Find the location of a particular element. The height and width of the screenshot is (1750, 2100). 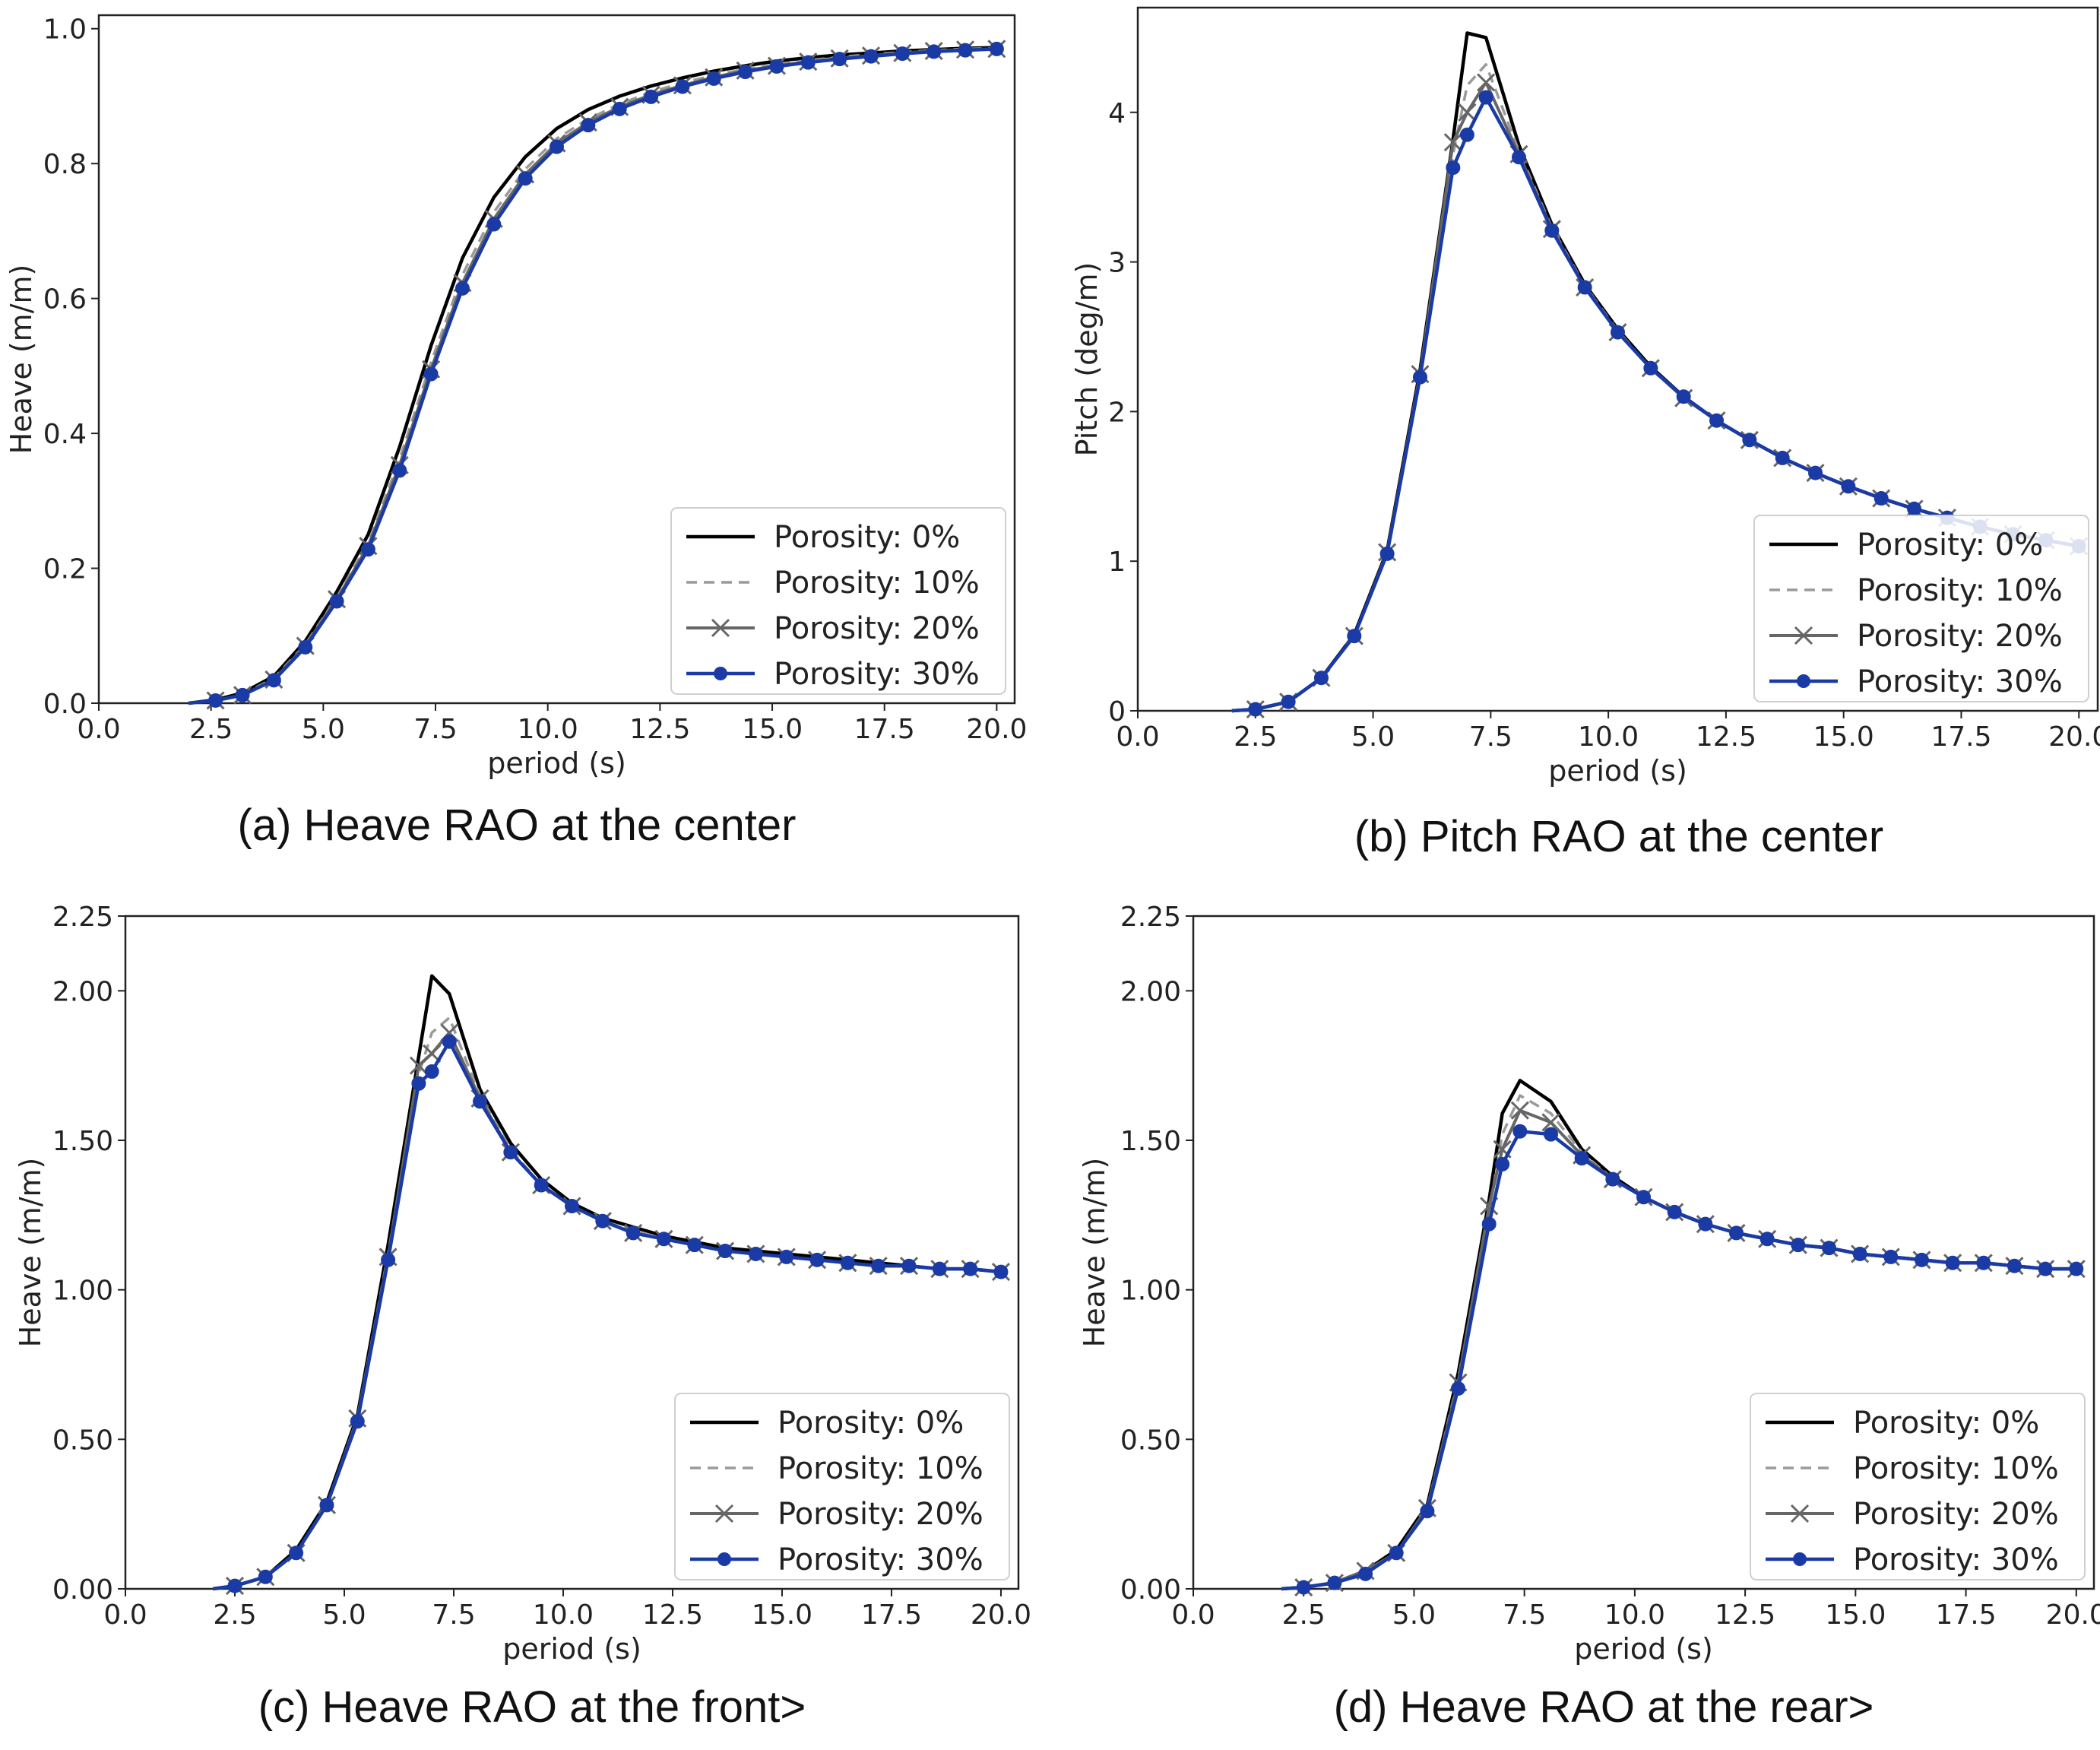

y-tick-label: 1.00 is located at coordinates (82, 1291).